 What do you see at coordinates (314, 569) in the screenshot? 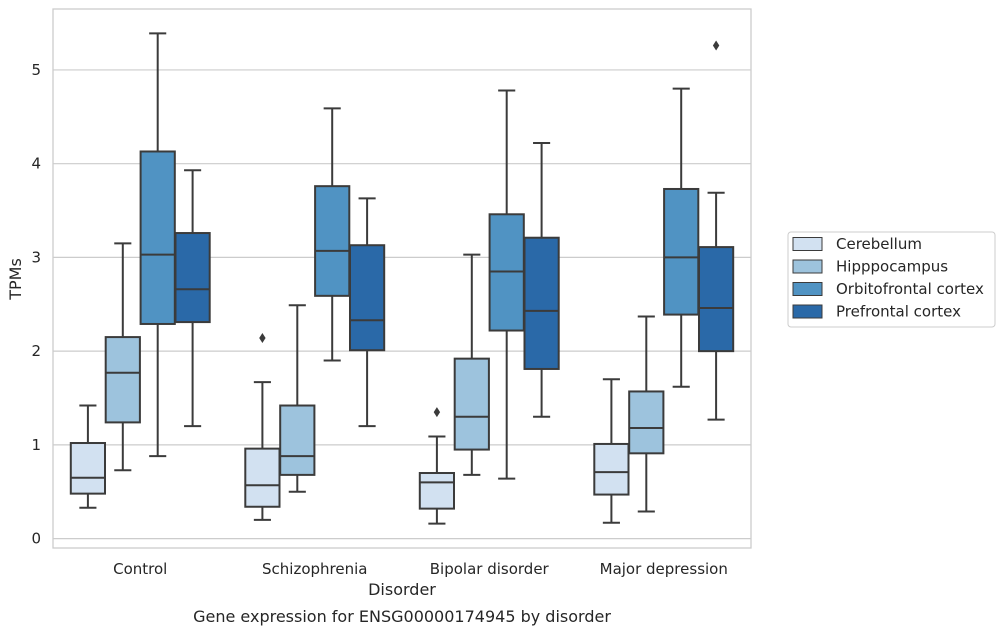
I see `x-tick-label: Schizophrenia` at bounding box center [314, 569].